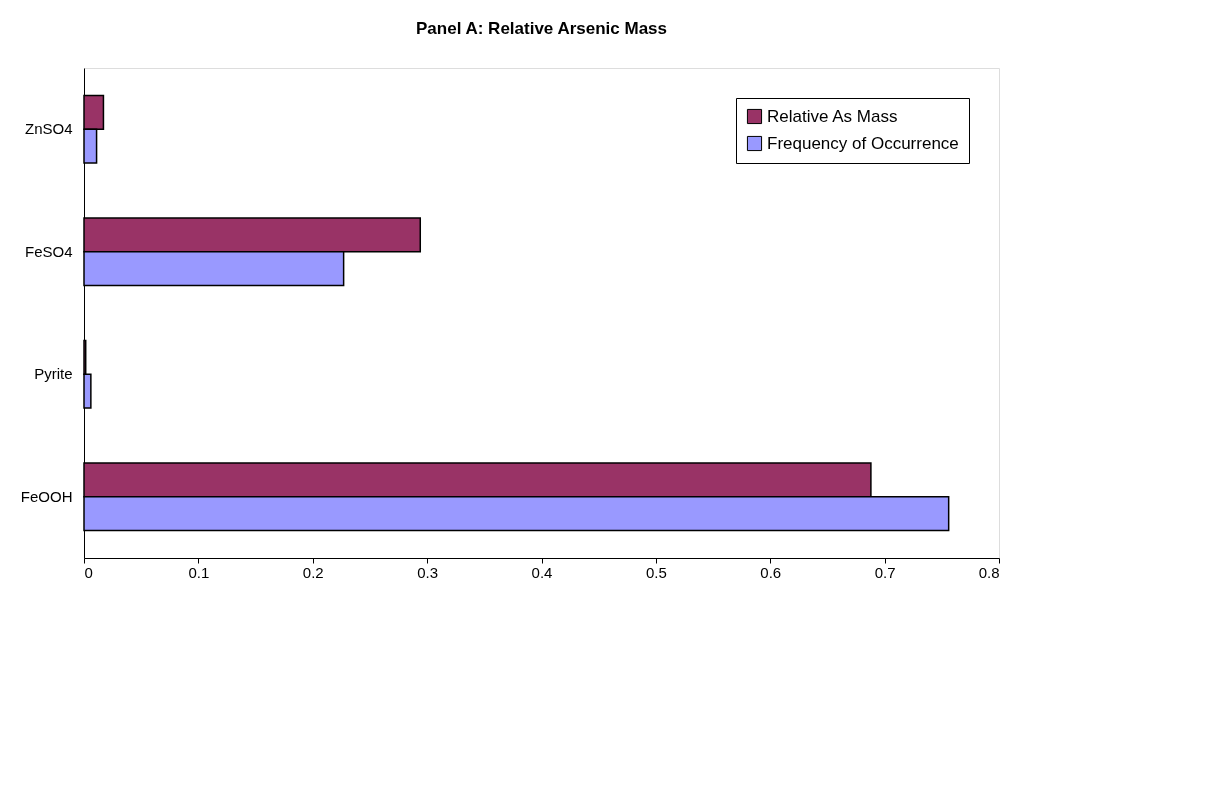 This screenshot has height=792, width=1215. I want to click on y-tick-label: FeSO4, so click(48, 251).